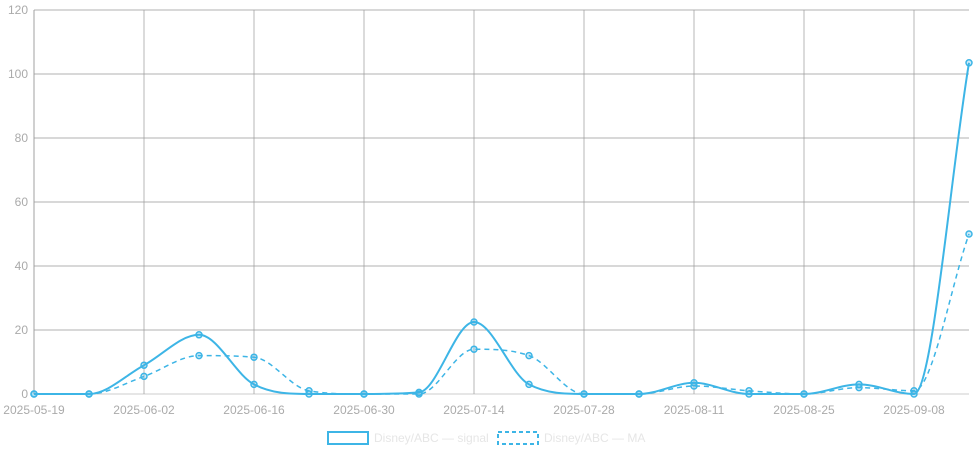 Image resolution: width=975 pixels, height=455 pixels. Describe the element at coordinates (18, 74) in the screenshot. I see `y-tick-label: 100` at that location.